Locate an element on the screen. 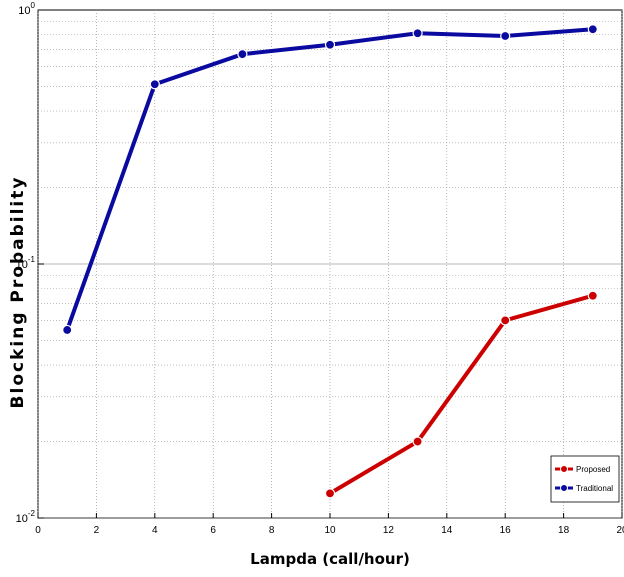  series-line-proposed is located at coordinates (461, 394).